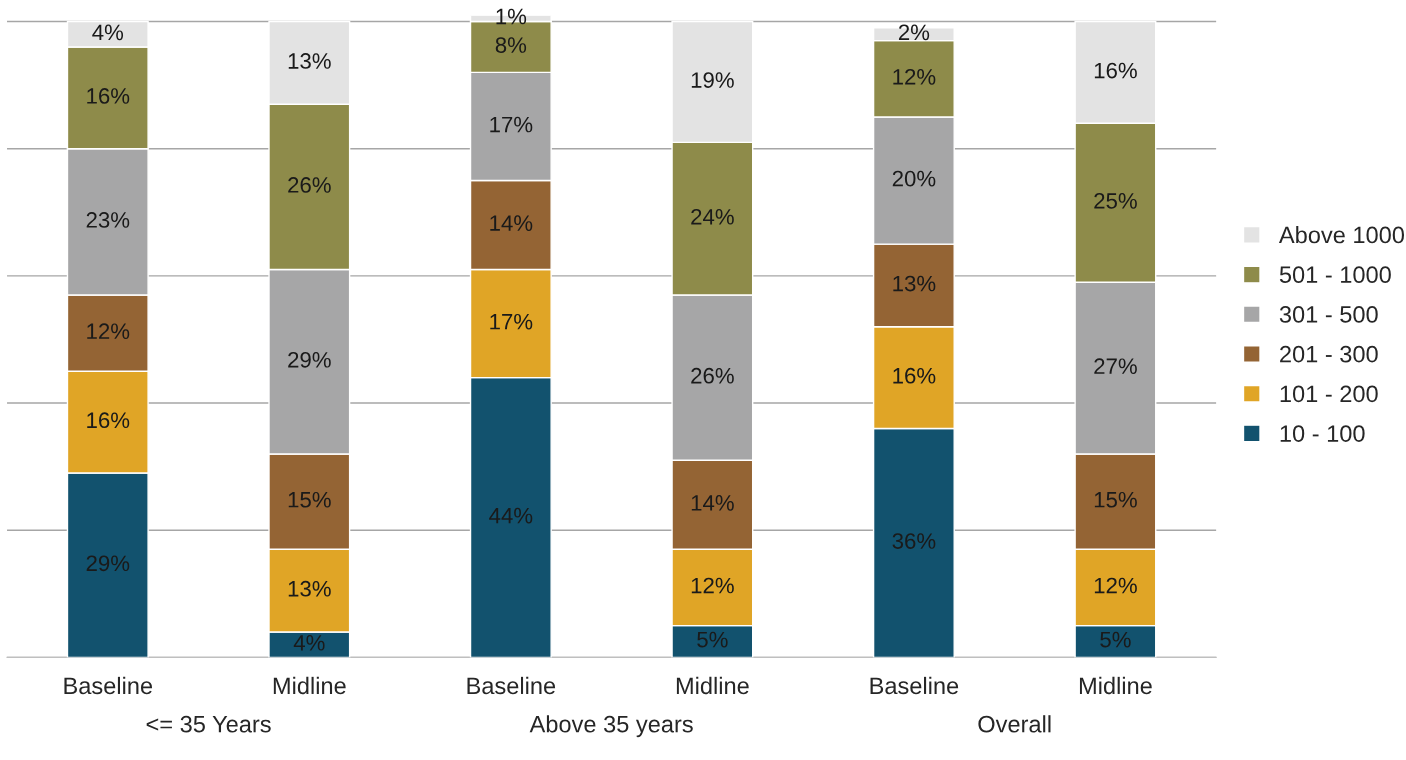  I want to click on legend-label: 301 - 500, so click(1328, 314).